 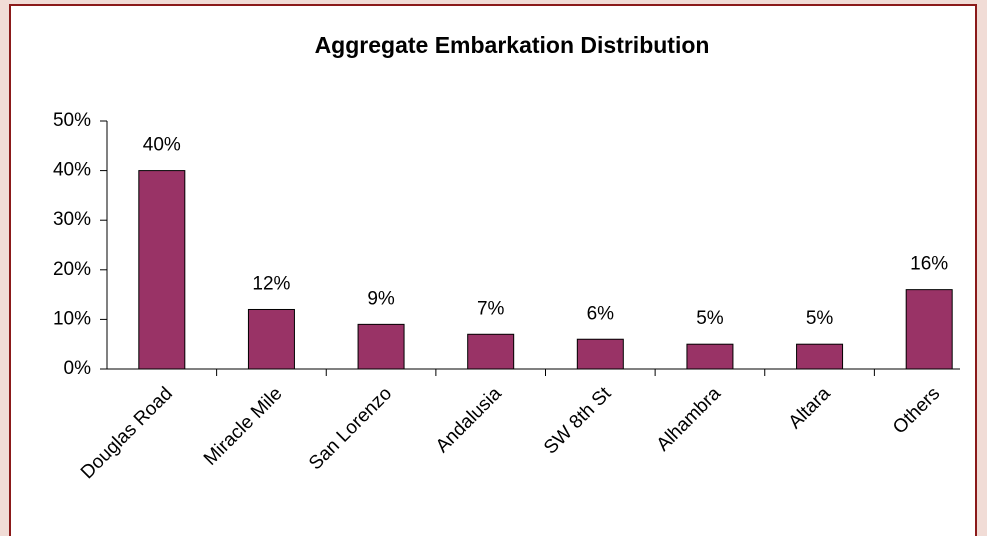 I want to click on y-tick-label: 20%, so click(x=72, y=269).